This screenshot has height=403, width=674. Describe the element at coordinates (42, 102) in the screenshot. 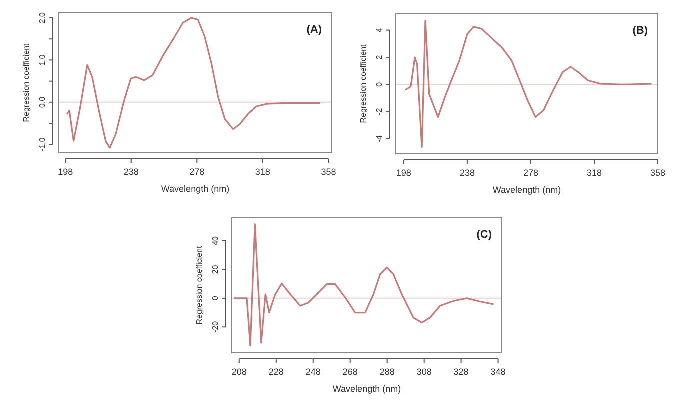

I see `y-tick-label: 0.0` at that location.